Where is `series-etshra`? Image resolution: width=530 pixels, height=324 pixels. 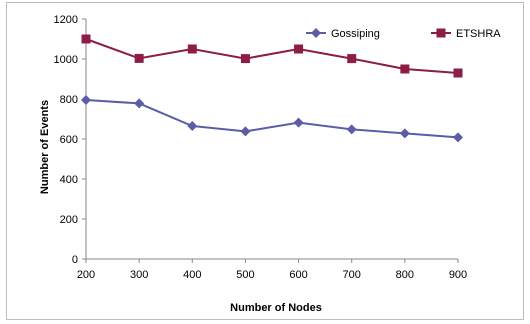
series-etshra is located at coordinates (272, 56).